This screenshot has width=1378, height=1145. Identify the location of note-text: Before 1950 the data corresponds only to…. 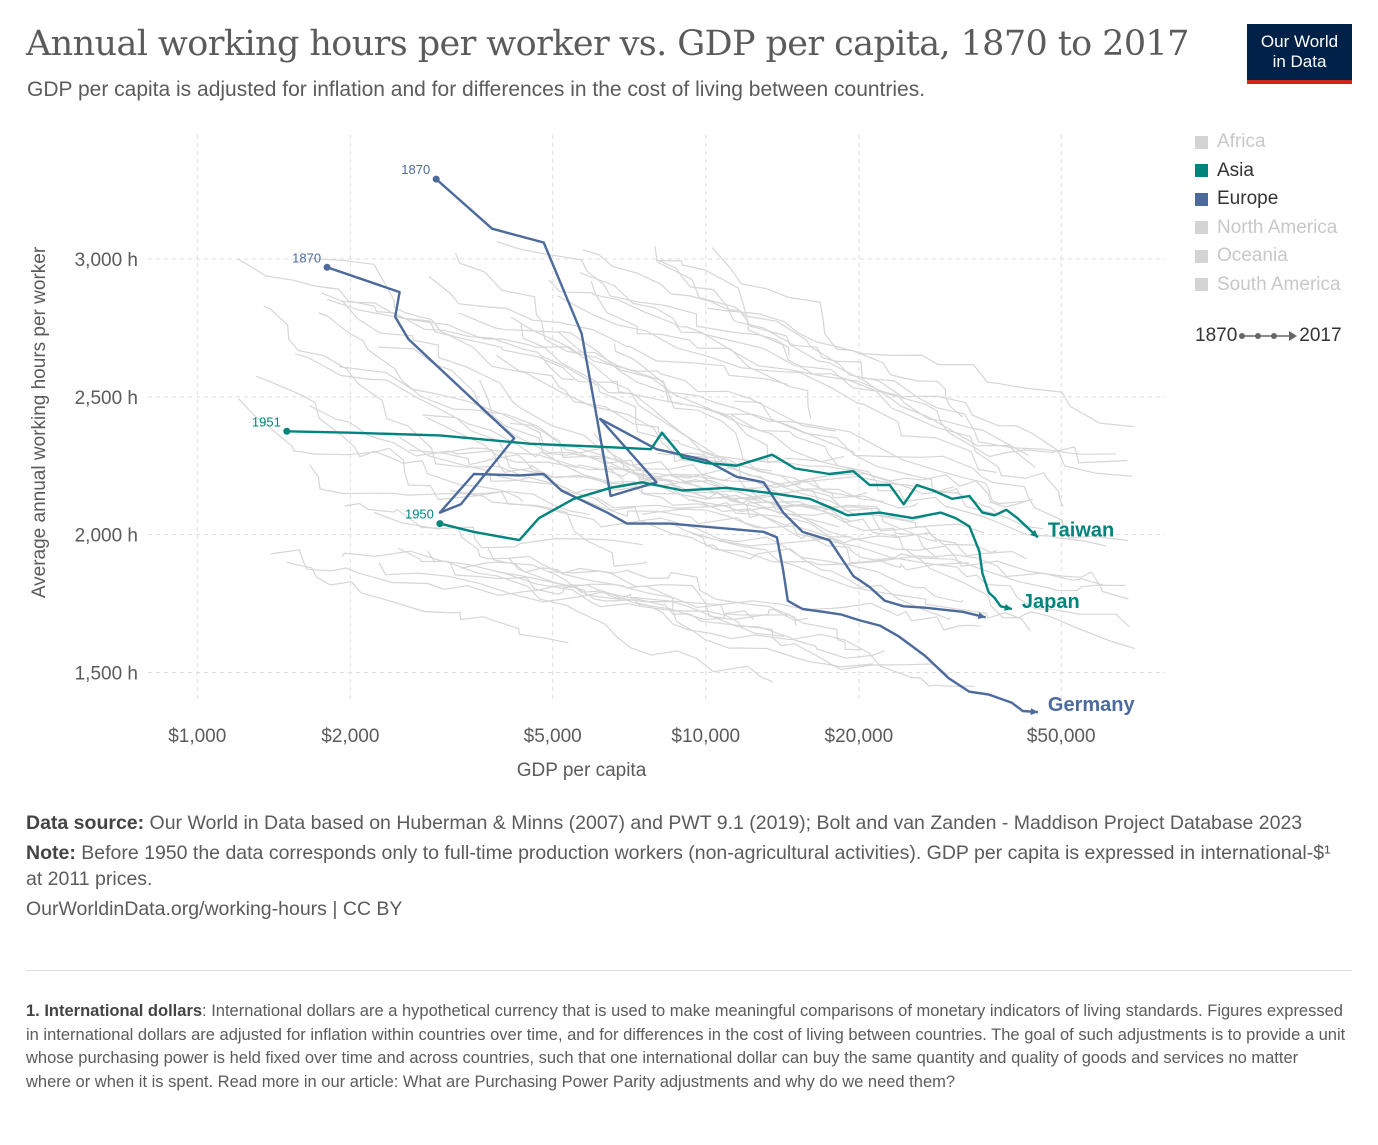
(678, 866).